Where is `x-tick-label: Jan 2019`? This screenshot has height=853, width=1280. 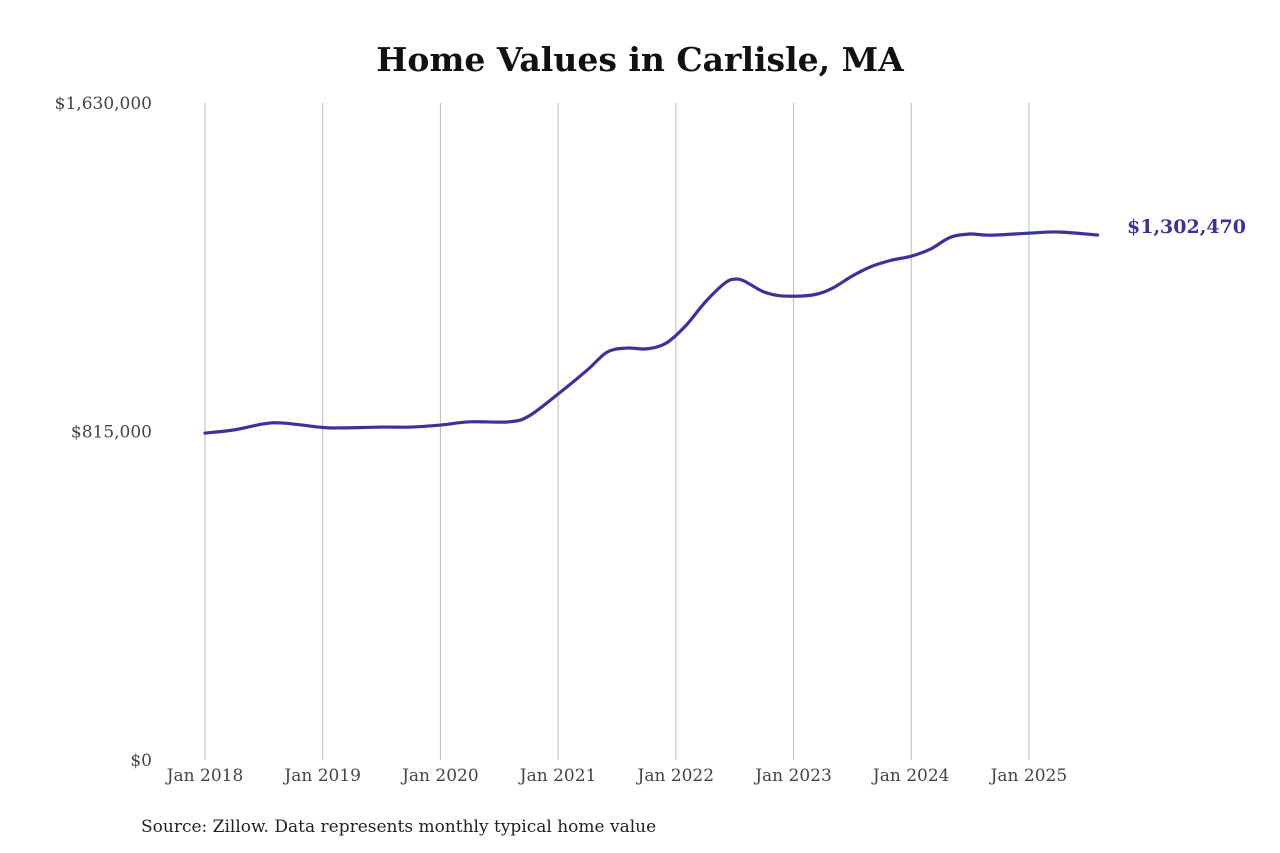 x-tick-label: Jan 2019 is located at coordinates (321, 776).